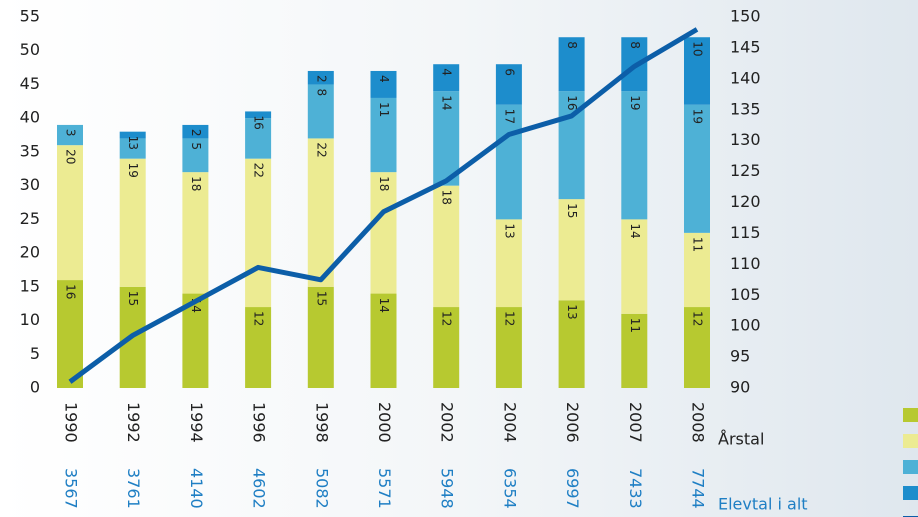  Describe the element at coordinates (196, 146) in the screenshot. I see `segment-label: 5` at that location.